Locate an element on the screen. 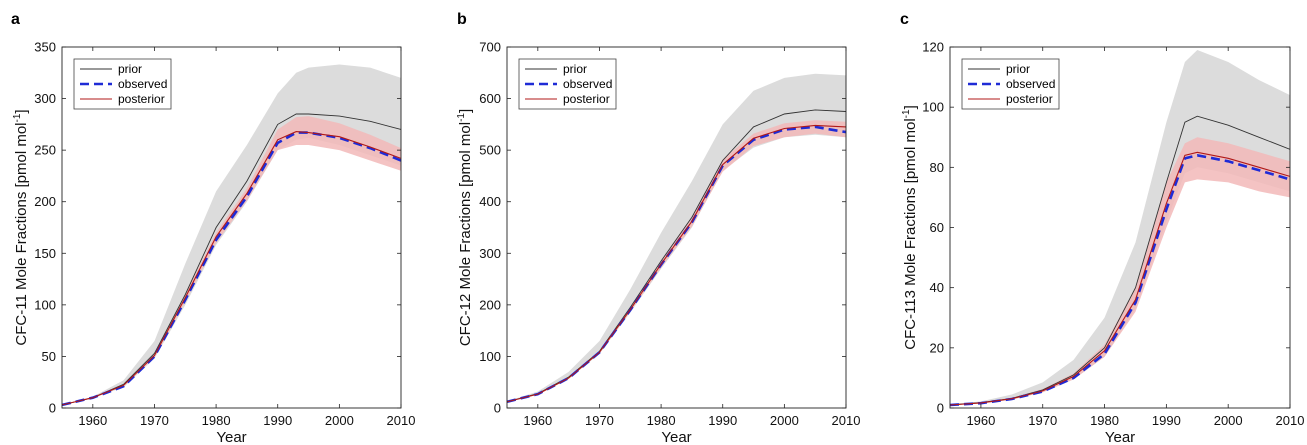  y-axis-label: CFC-11 Mole Fractions [pmol mol-1] is located at coordinates (21, 227).